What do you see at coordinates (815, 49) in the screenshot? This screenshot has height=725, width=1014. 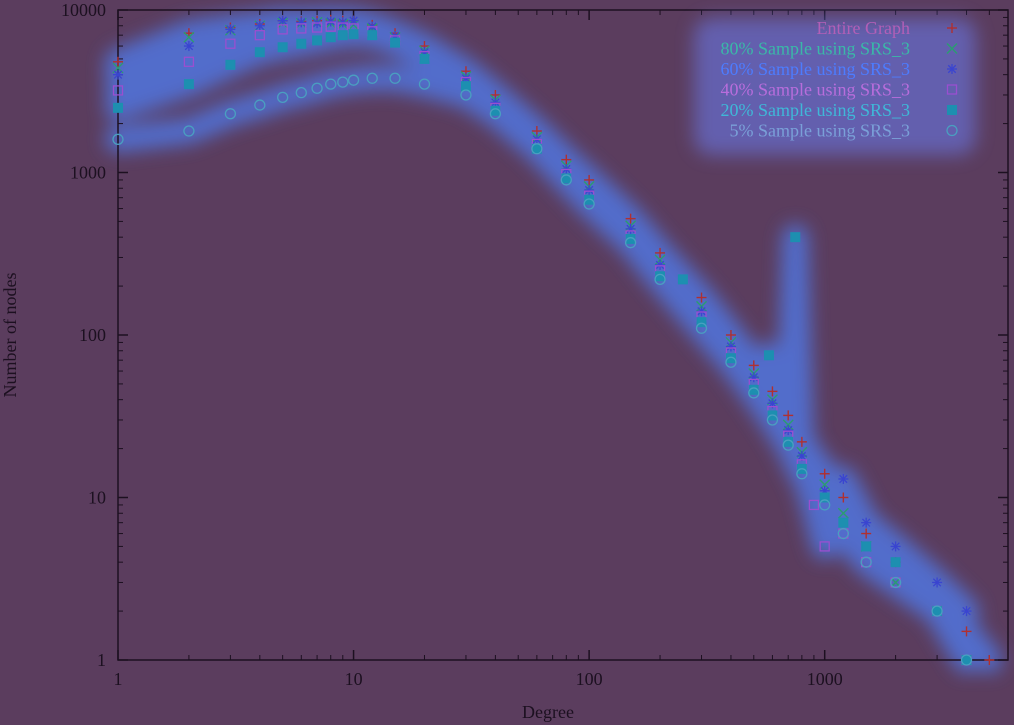 I see `legend-label: 80% Sample using SRS_3` at bounding box center [815, 49].